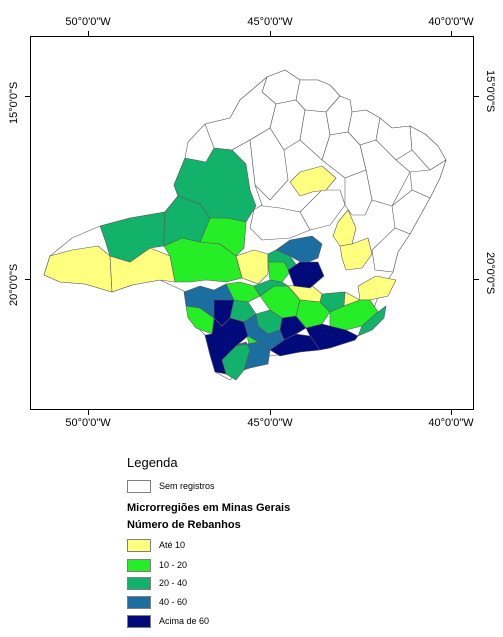  Describe the element at coordinates (451, 33) in the screenshot. I see `tick-top-40w` at that location.